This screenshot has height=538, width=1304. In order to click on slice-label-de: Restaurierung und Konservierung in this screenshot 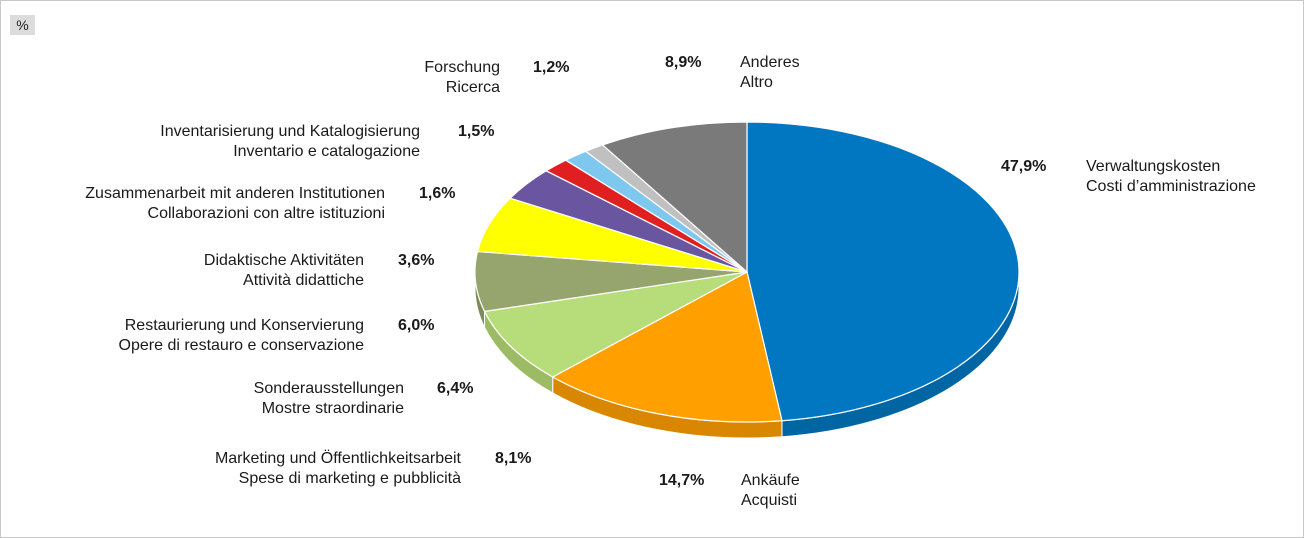, I will do `click(244, 325)`.